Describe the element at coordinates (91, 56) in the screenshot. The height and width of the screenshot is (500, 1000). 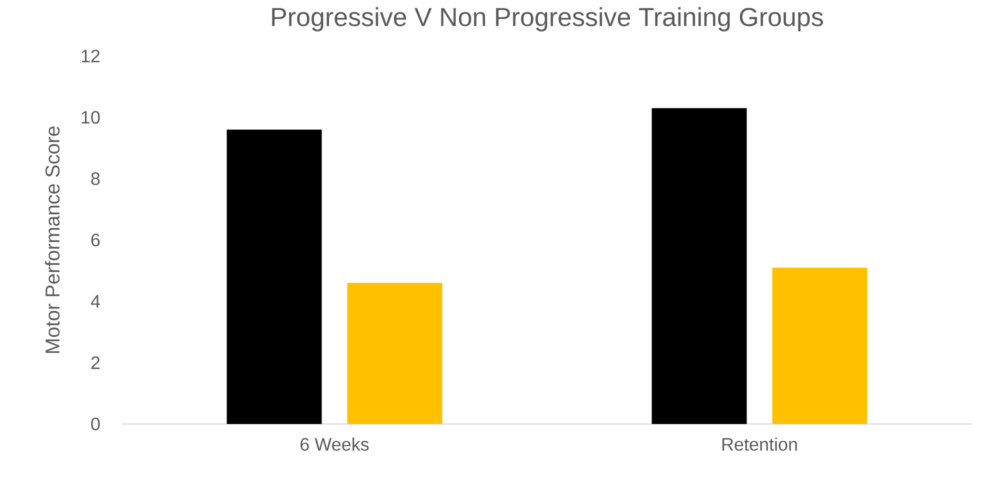
I see `y-tick-label: 12` at that location.